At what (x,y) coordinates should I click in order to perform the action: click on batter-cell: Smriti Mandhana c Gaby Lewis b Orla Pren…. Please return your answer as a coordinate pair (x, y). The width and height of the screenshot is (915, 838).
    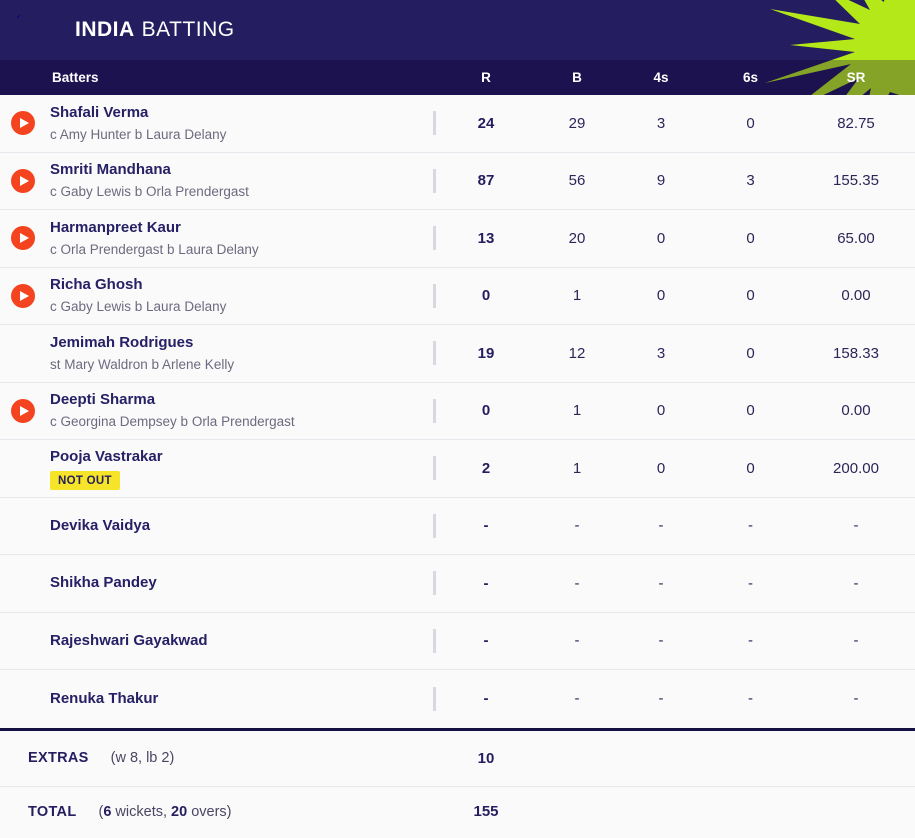
    Looking at the image, I should click on (218, 181).